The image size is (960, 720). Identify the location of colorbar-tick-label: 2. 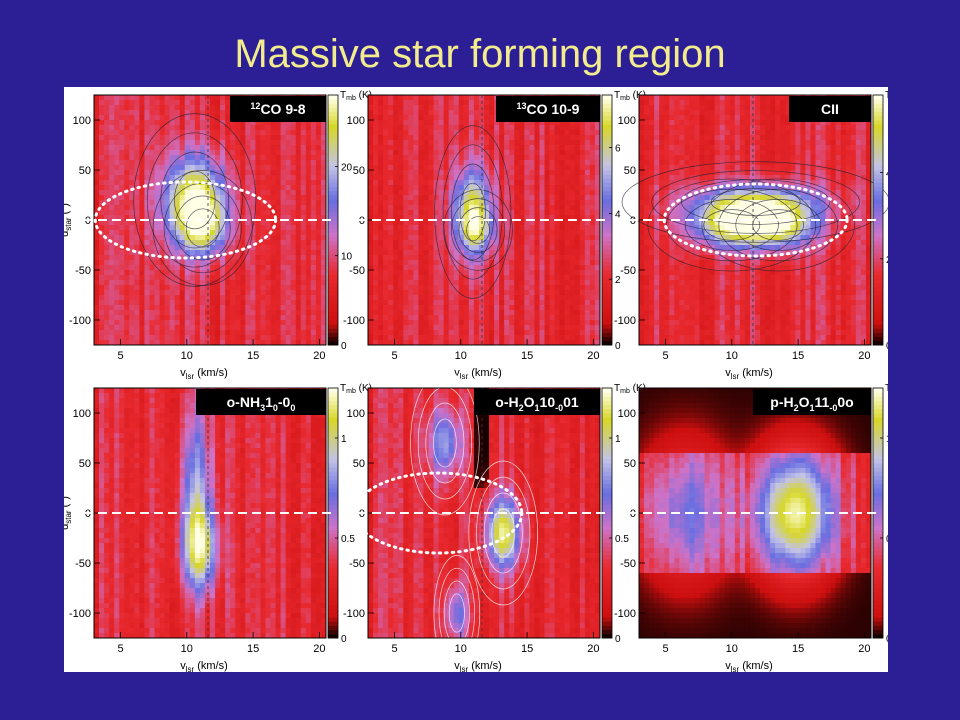
(618, 280).